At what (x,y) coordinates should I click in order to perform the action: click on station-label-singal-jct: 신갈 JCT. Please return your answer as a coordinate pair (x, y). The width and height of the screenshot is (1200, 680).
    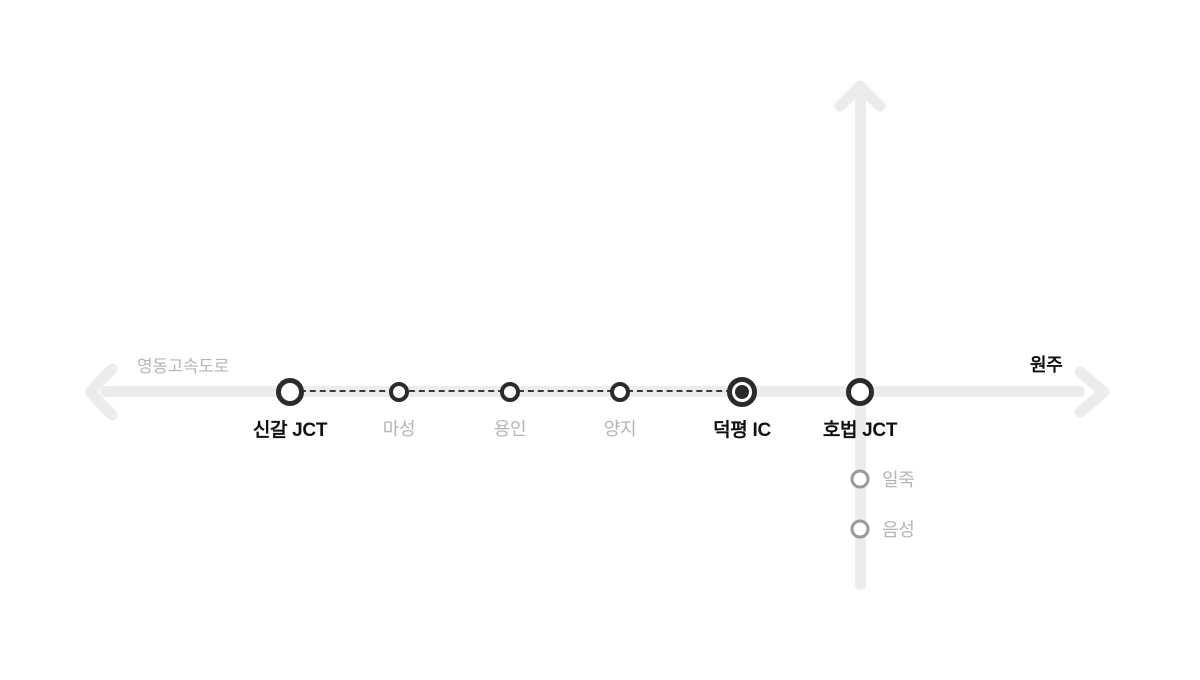
    Looking at the image, I should click on (290, 430).